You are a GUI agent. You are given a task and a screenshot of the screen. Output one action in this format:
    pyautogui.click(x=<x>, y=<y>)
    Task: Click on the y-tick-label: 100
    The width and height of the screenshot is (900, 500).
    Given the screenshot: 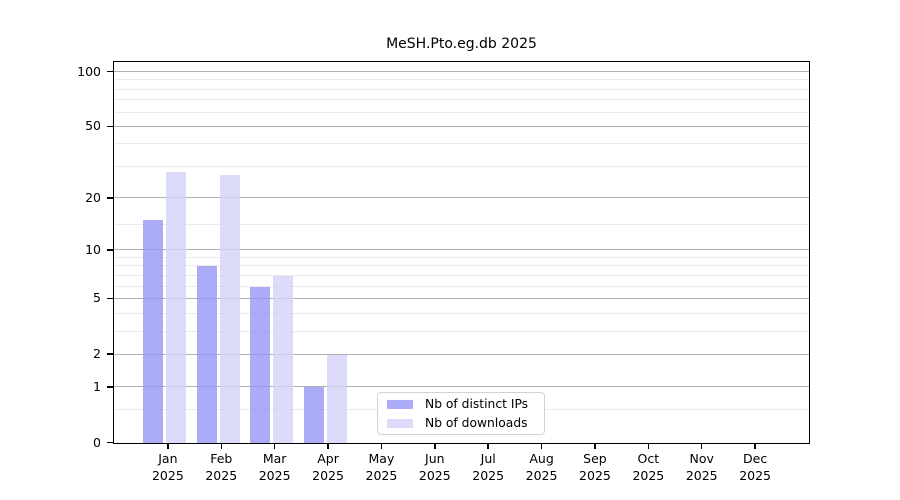 What is the action you would take?
    pyautogui.click(x=89, y=71)
    